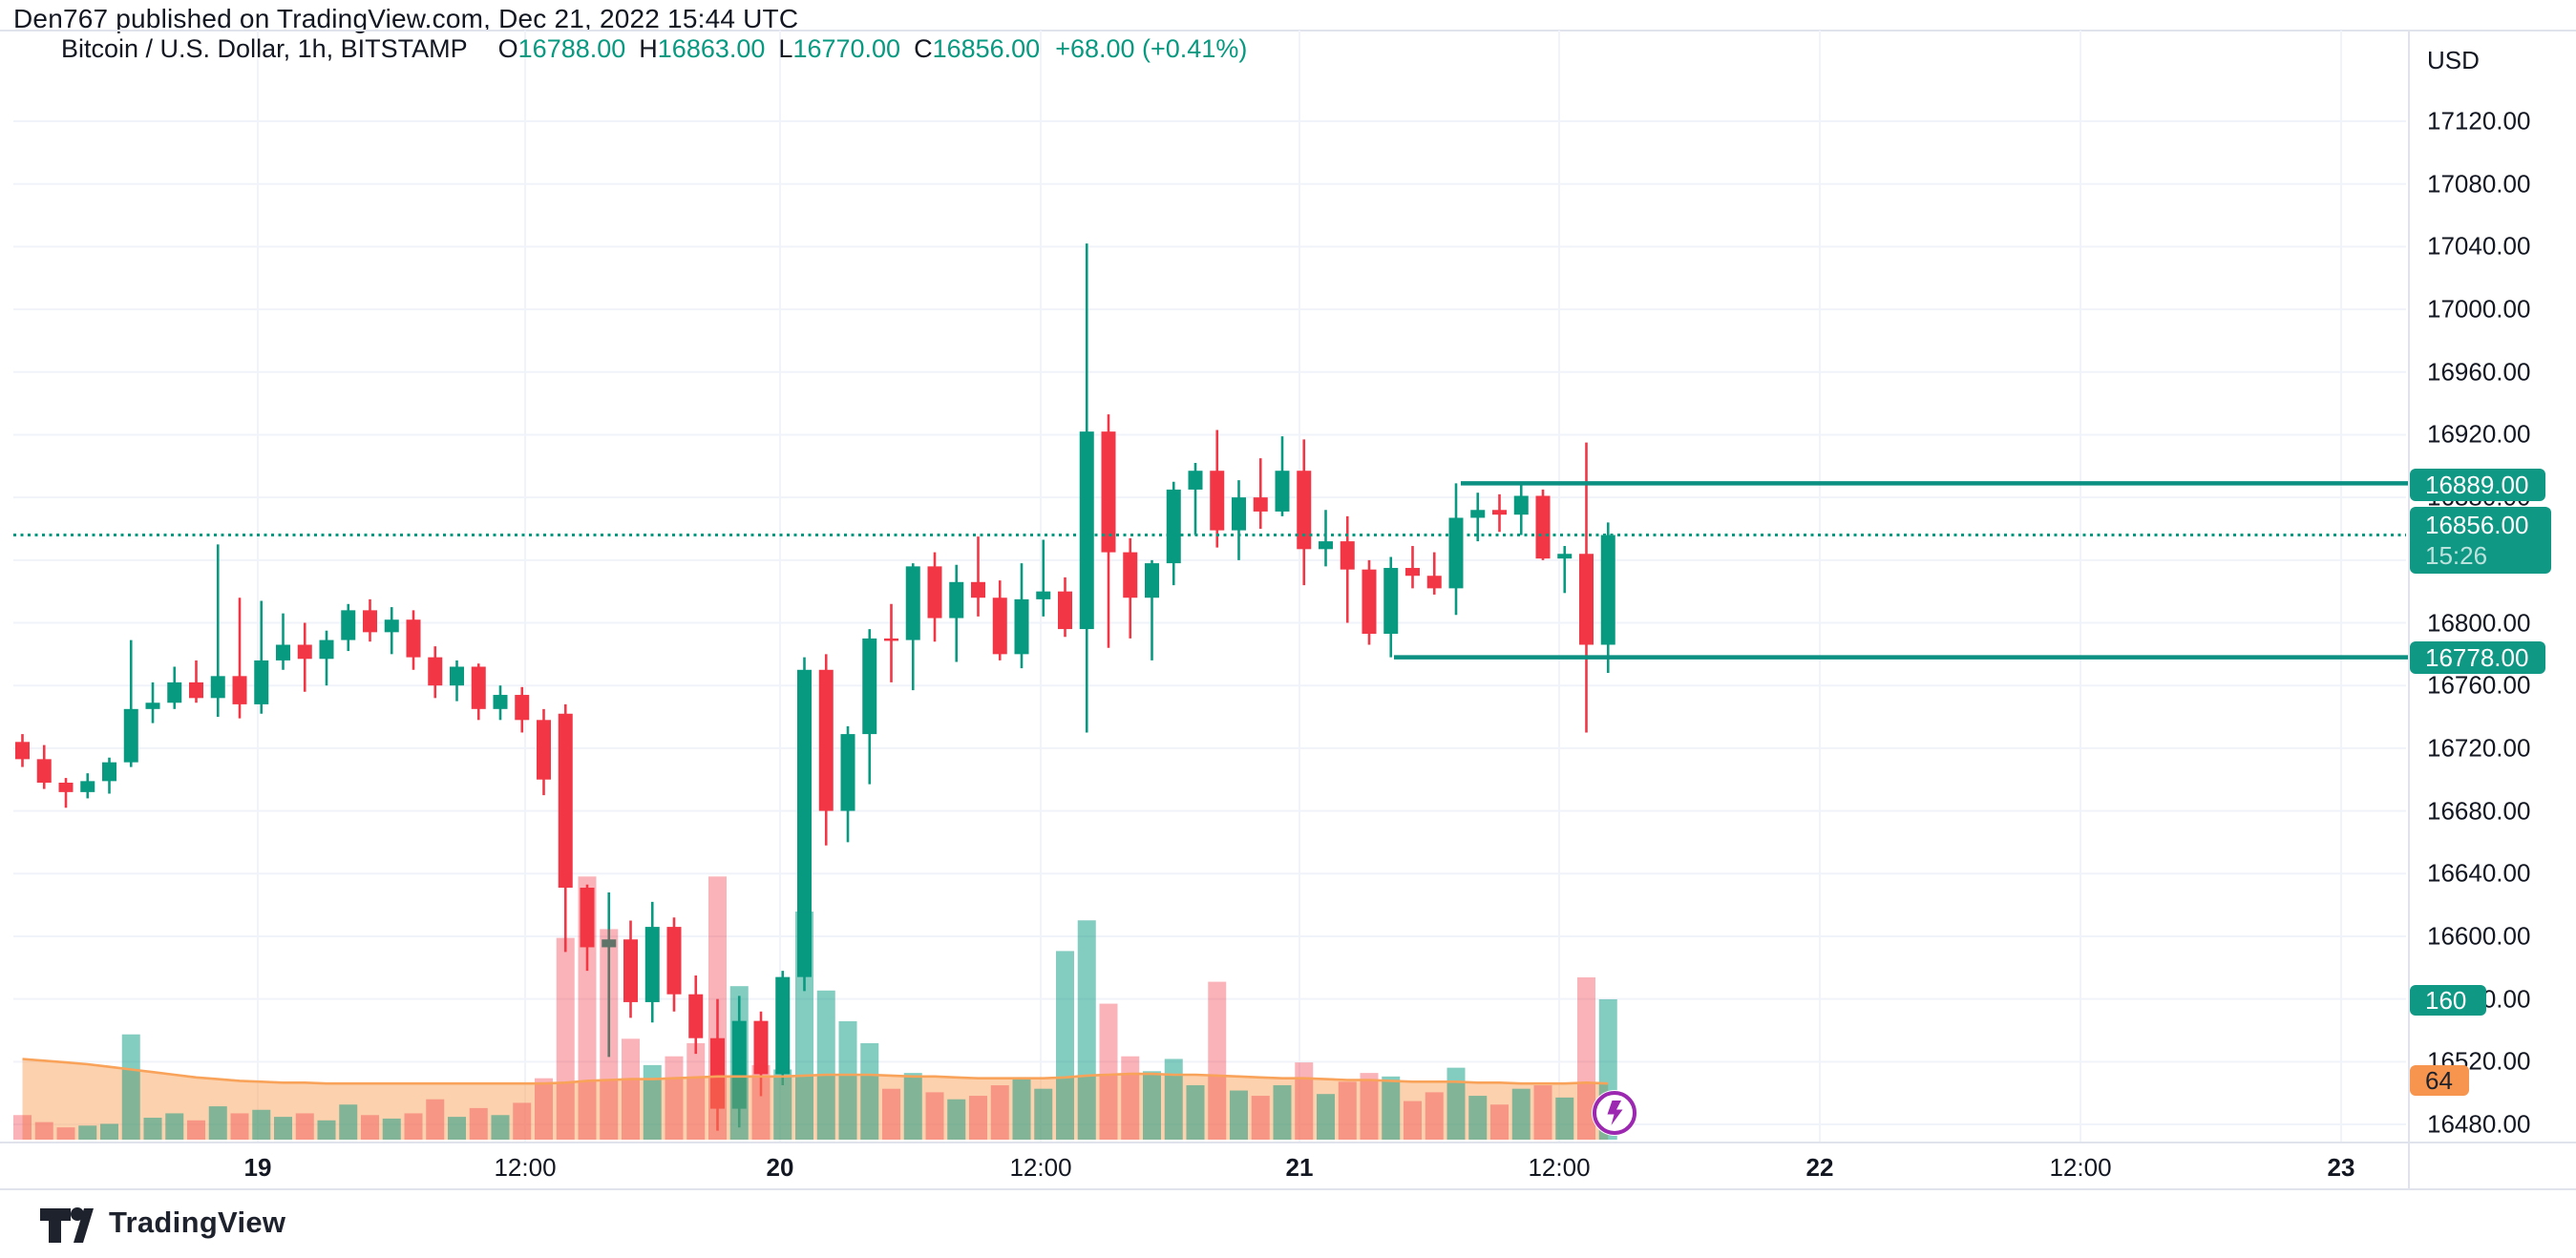 The height and width of the screenshot is (1258, 2576). Describe the element at coordinates (571, 49) in the screenshot. I see `open-value: 16788.00` at that location.